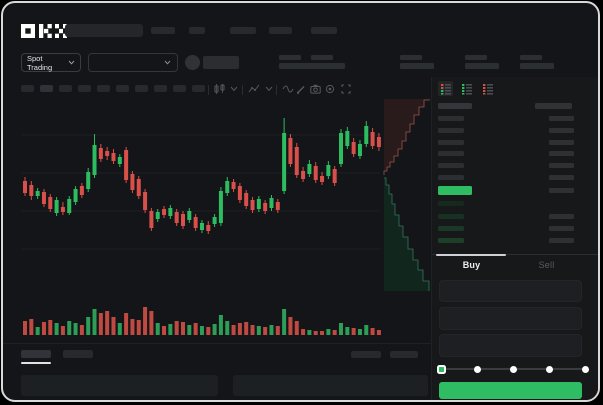  Describe the element at coordinates (36, 363) in the screenshot. I see `bottom-tab-active-underline` at that location.